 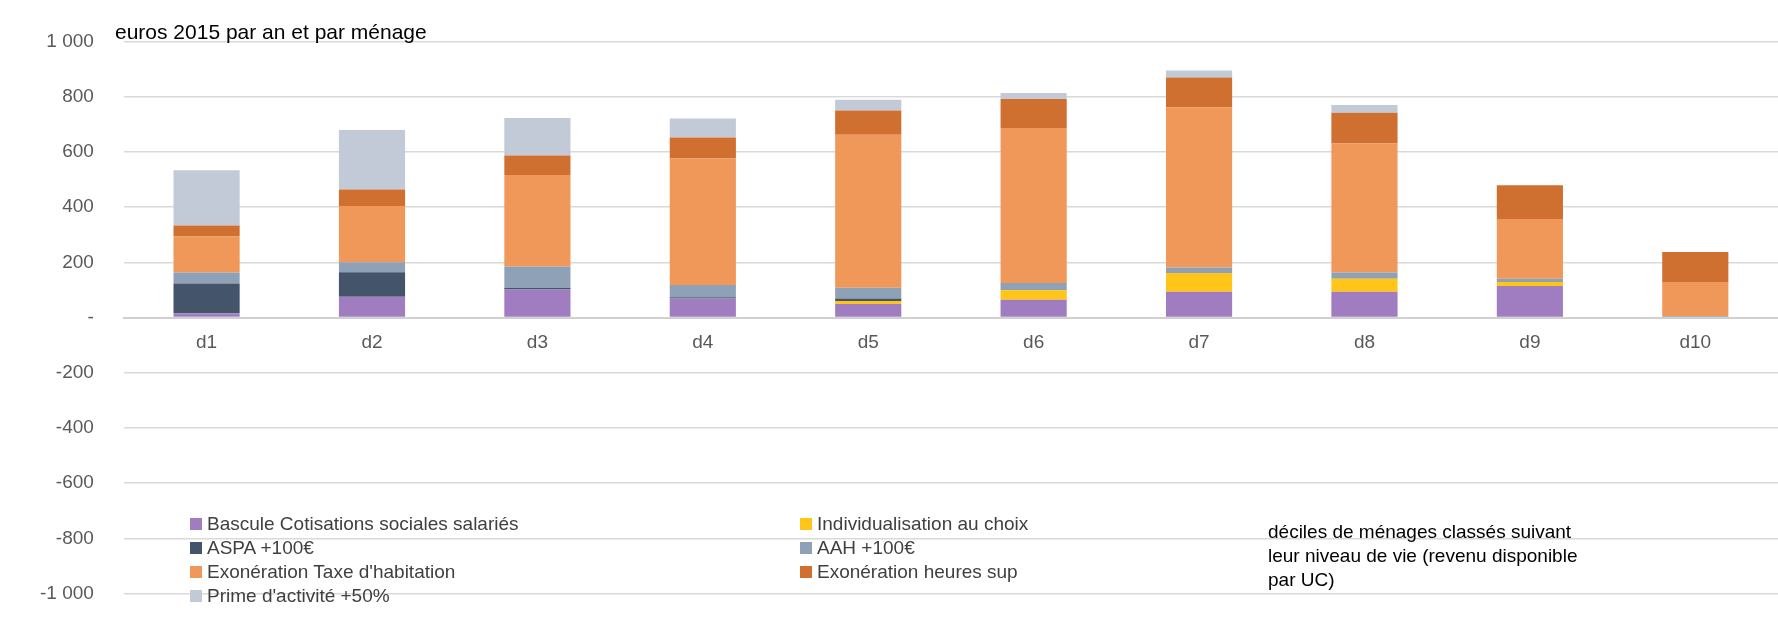 What do you see at coordinates (1364, 342) in the screenshot?
I see `x-tick-label: d8` at bounding box center [1364, 342].